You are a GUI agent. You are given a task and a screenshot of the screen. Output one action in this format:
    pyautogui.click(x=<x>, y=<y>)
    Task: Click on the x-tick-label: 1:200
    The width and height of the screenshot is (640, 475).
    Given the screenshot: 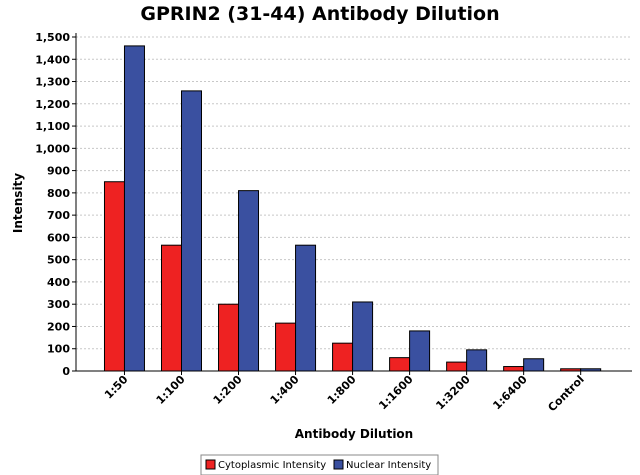 What is the action you would take?
    pyautogui.click(x=228, y=390)
    